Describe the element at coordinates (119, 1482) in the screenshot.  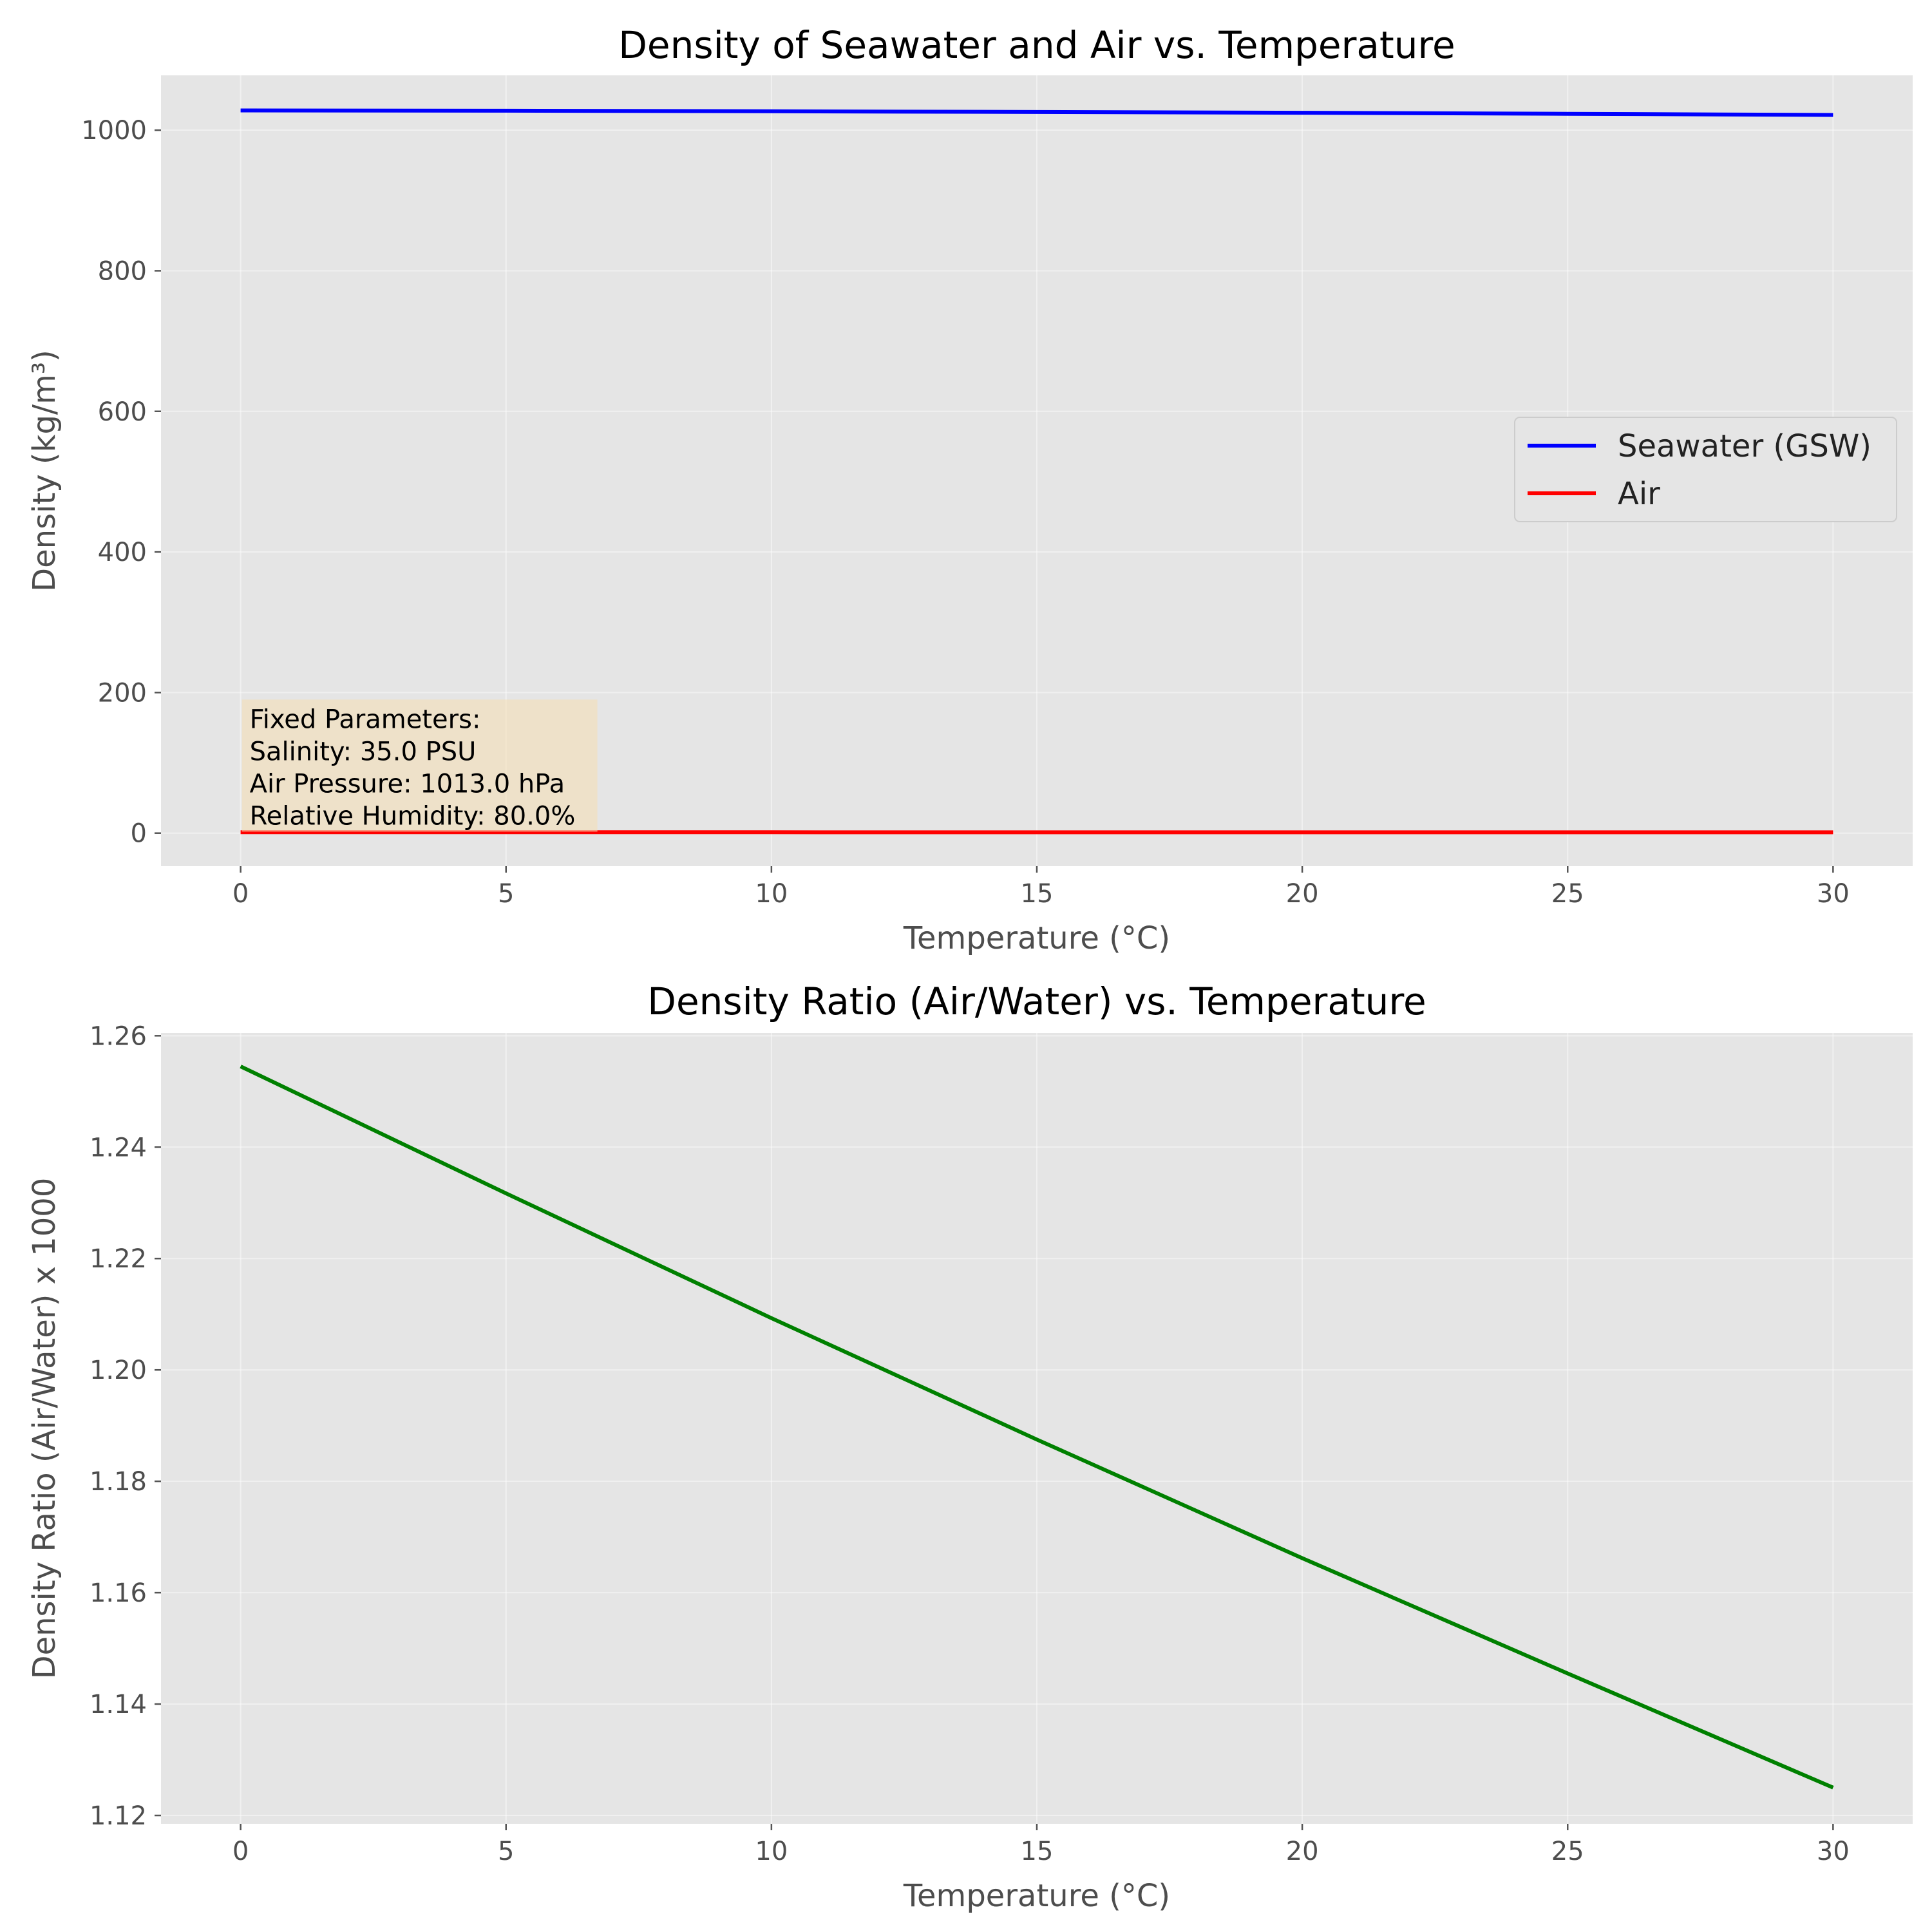
I see `y-tick-label: 1.18` at that location.